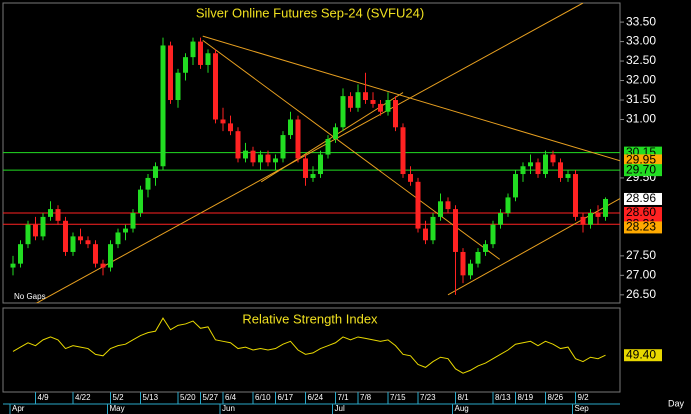 This screenshot has height=414, width=691. I want to click on x-tick-label: 6/17, so click(286, 397).